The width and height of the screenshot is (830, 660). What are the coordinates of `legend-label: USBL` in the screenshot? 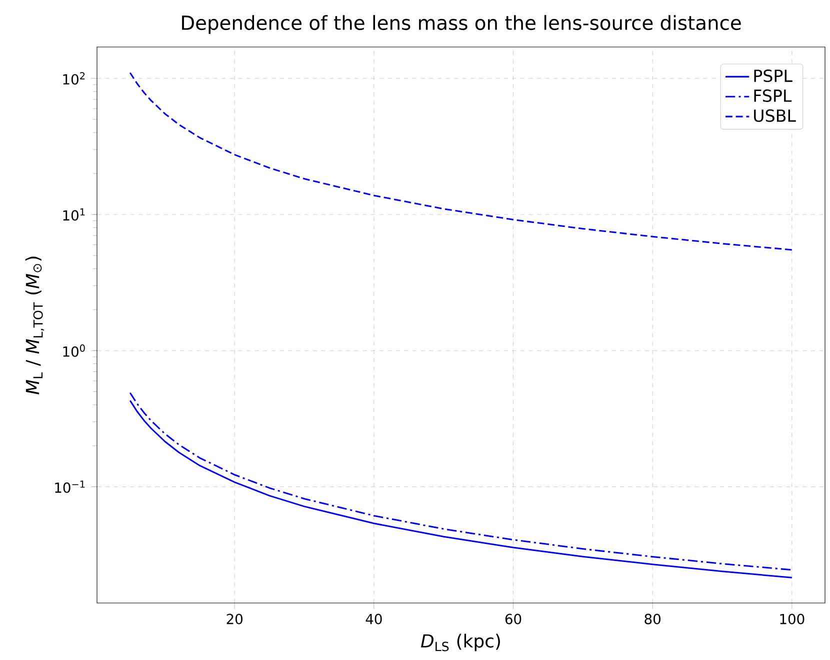 It's located at (775, 115).